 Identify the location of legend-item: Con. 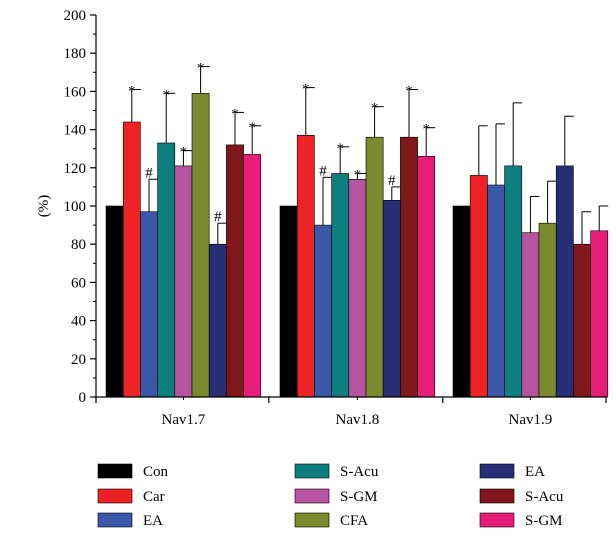
(133, 471).